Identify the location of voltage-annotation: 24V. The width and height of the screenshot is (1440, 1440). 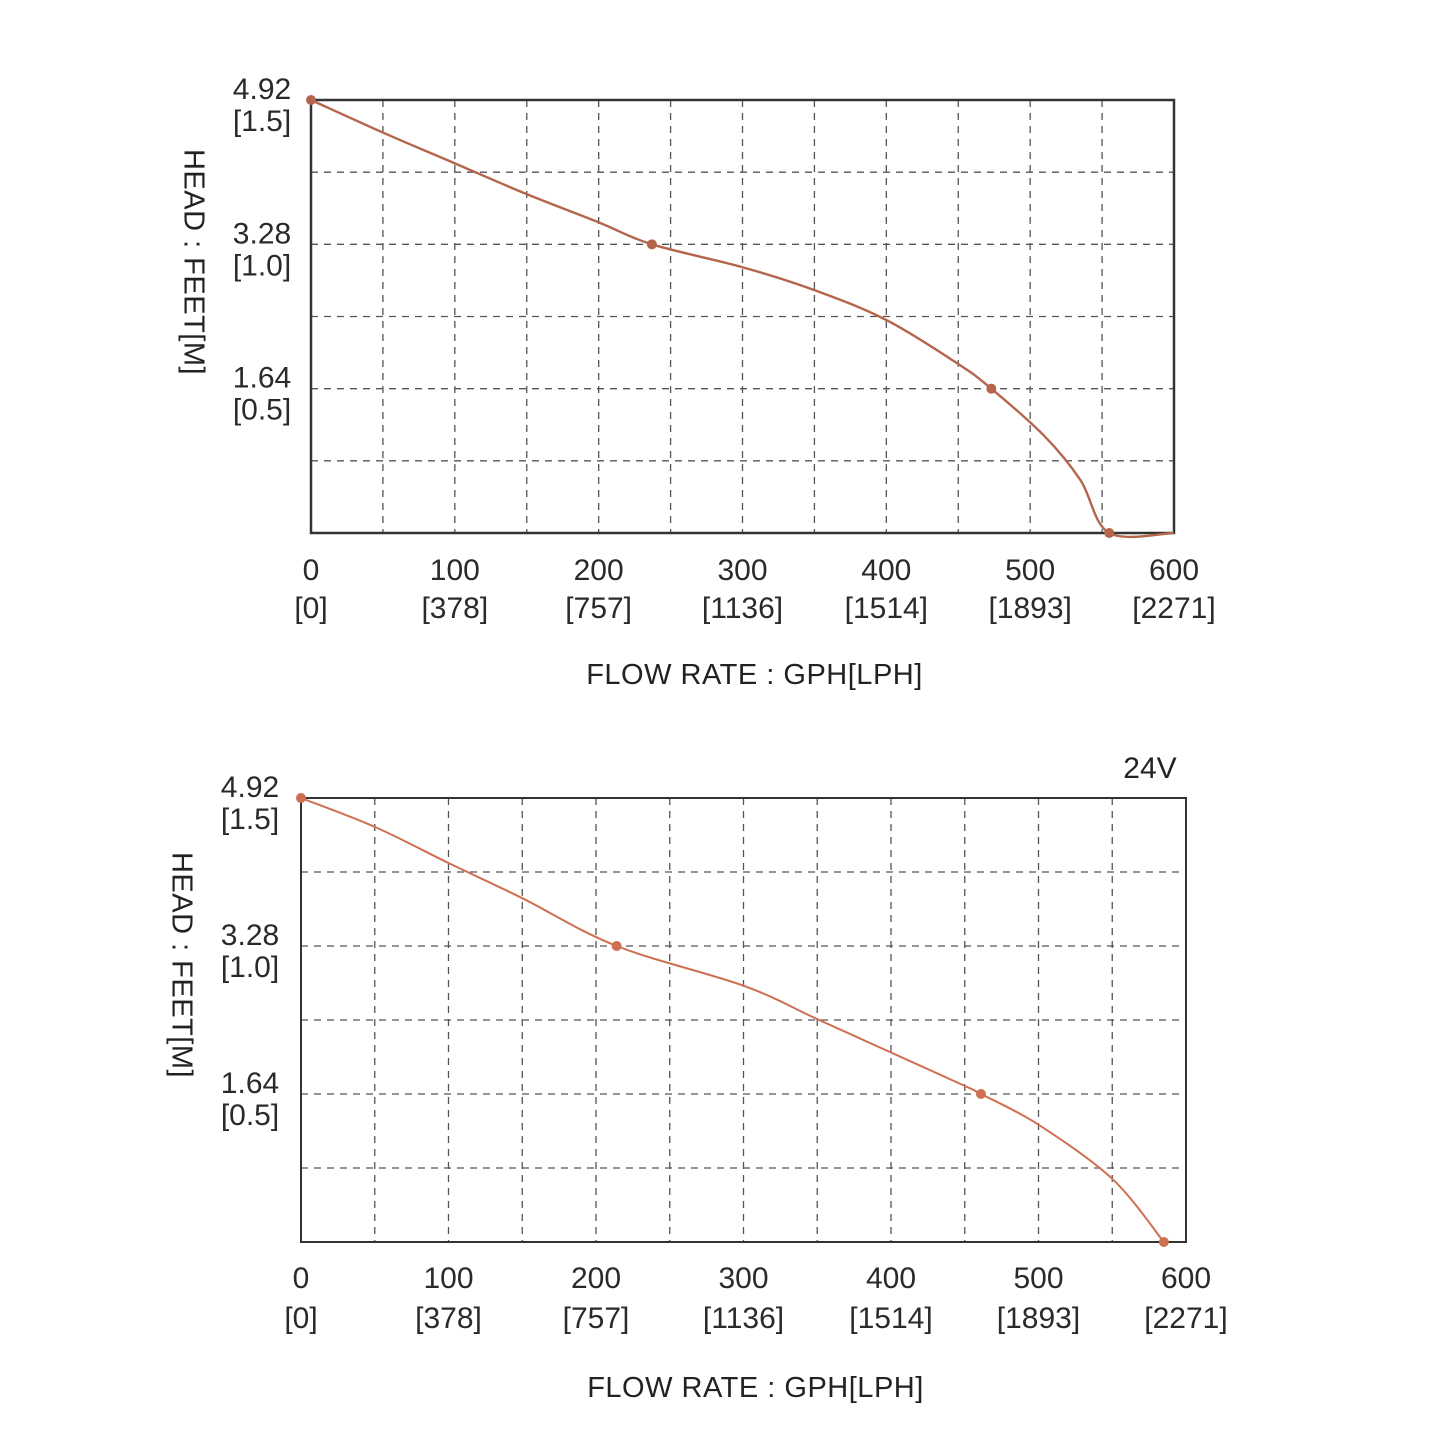
(1149, 768).